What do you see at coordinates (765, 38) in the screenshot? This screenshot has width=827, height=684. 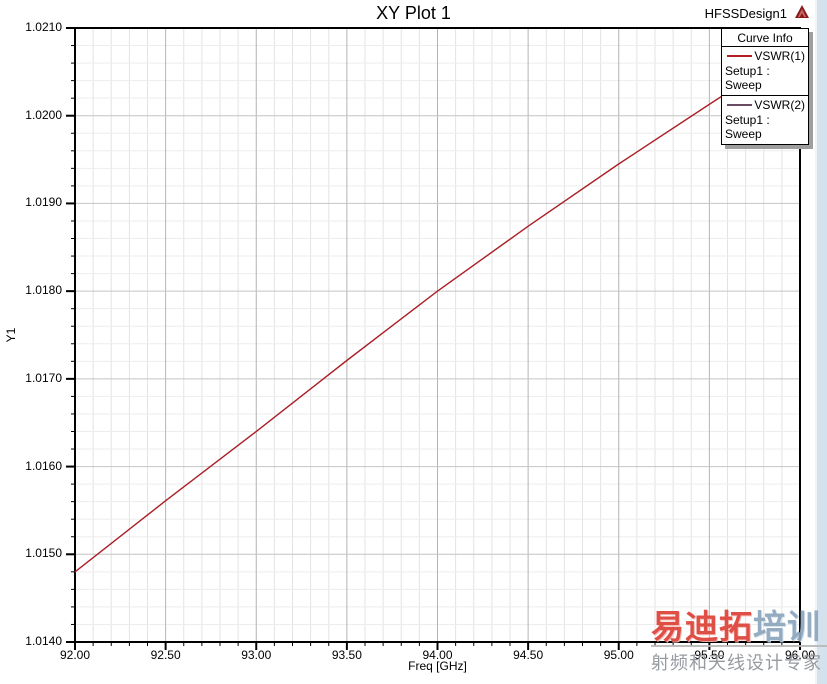 I see `legend-title: Curve Info` at bounding box center [765, 38].